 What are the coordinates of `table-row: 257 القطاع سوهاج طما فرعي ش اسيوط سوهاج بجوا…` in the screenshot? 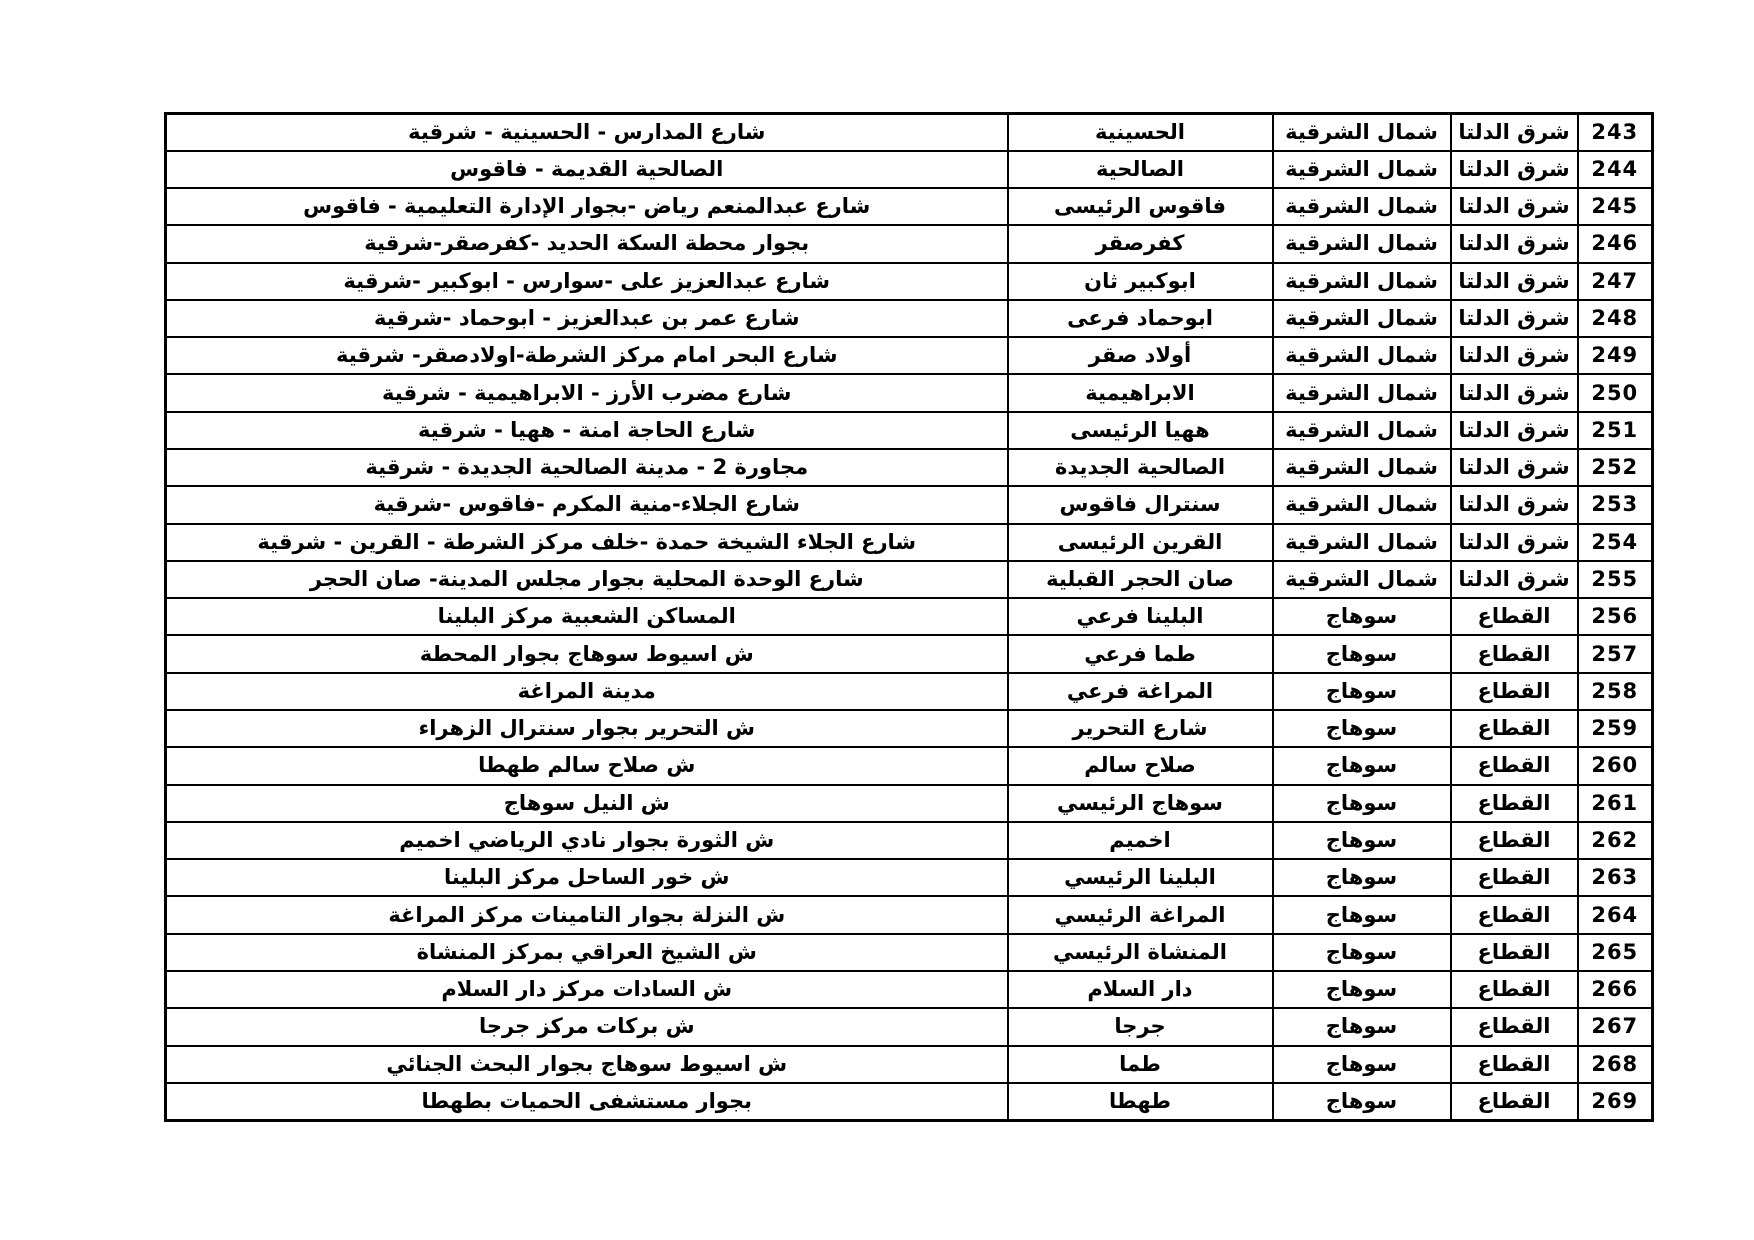 It's located at (909, 654).